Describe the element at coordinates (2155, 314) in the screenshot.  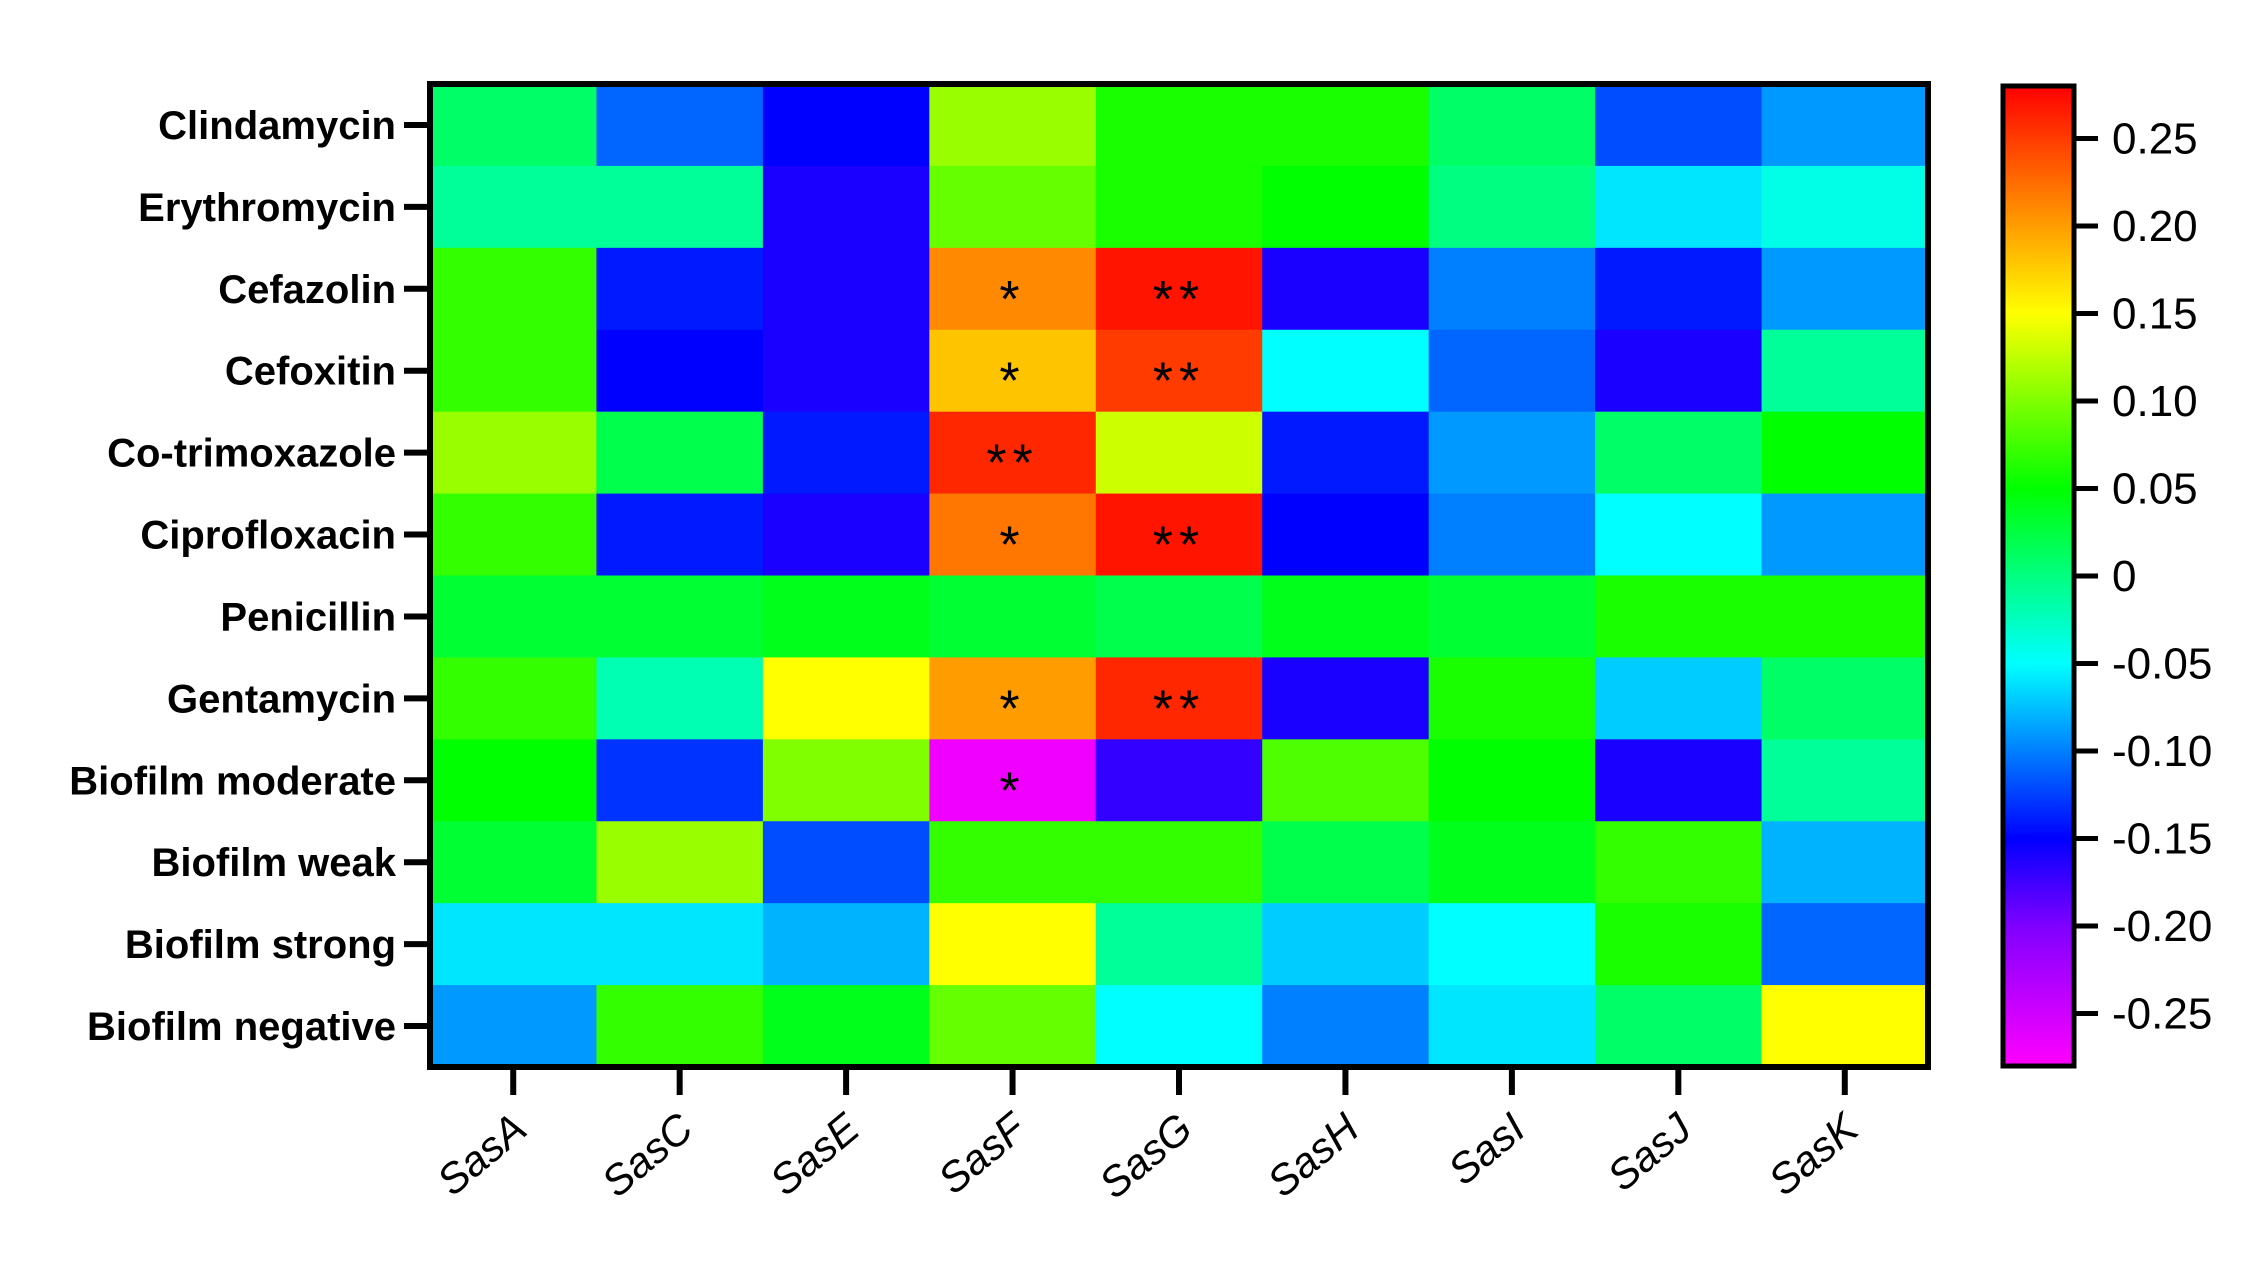
I see `colorbar-tick-label: 0.15` at that location.